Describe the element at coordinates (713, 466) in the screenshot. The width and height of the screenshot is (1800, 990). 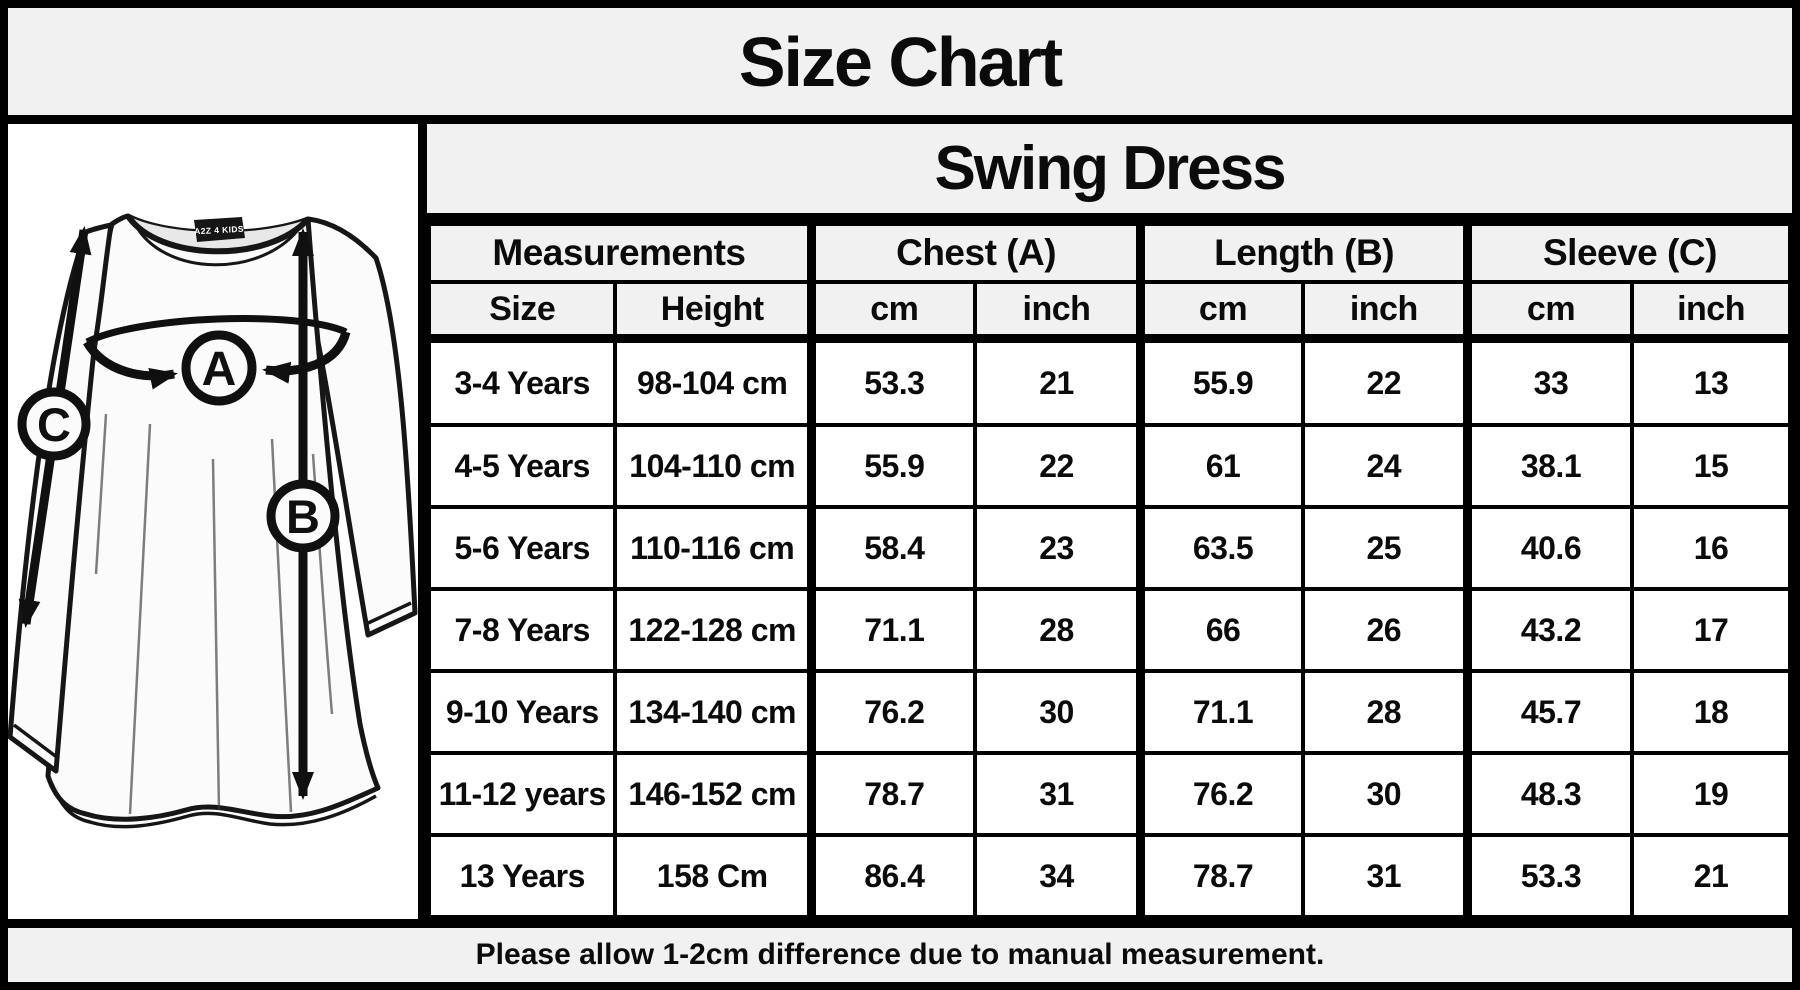
I see `table-cell: 104-110 cm` at that location.